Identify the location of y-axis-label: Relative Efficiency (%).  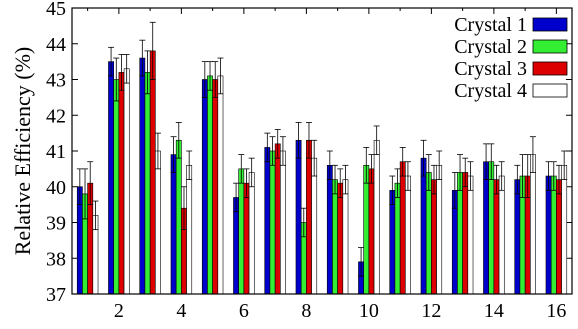
(22, 151).